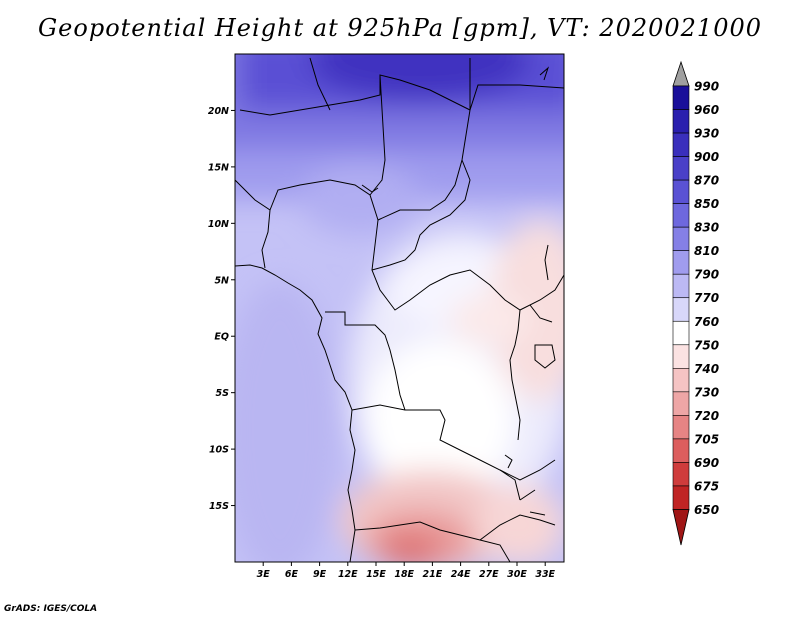  Describe the element at coordinates (706, 486) in the screenshot. I see `colorbar-label: 675` at that location.